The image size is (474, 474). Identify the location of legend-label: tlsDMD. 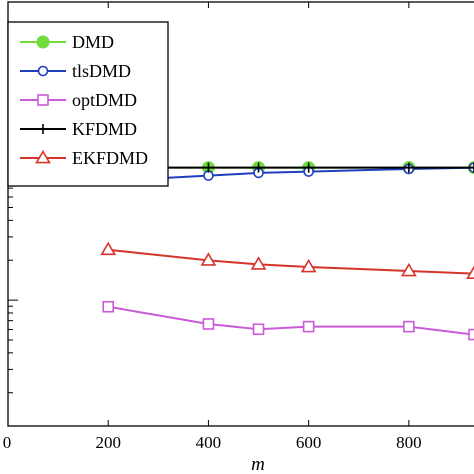
(101, 71).